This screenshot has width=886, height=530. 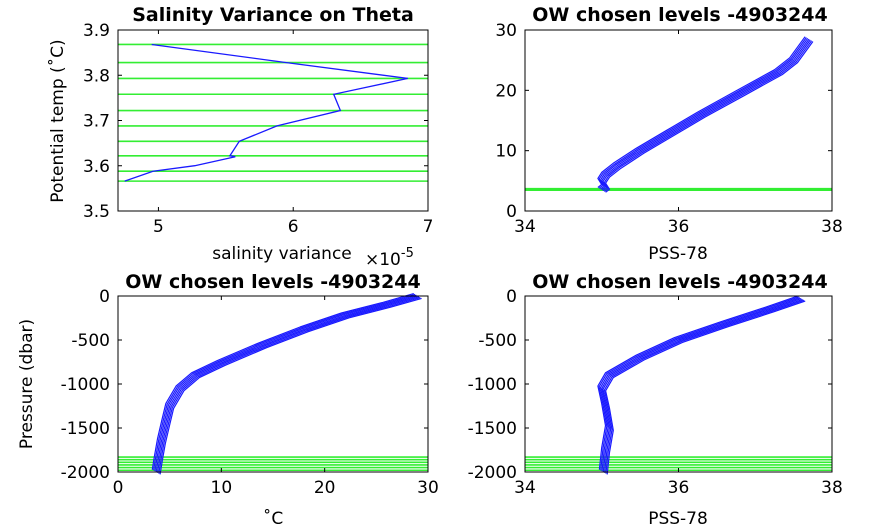 I want to click on br-xtick-label: 38, so click(x=832, y=488).